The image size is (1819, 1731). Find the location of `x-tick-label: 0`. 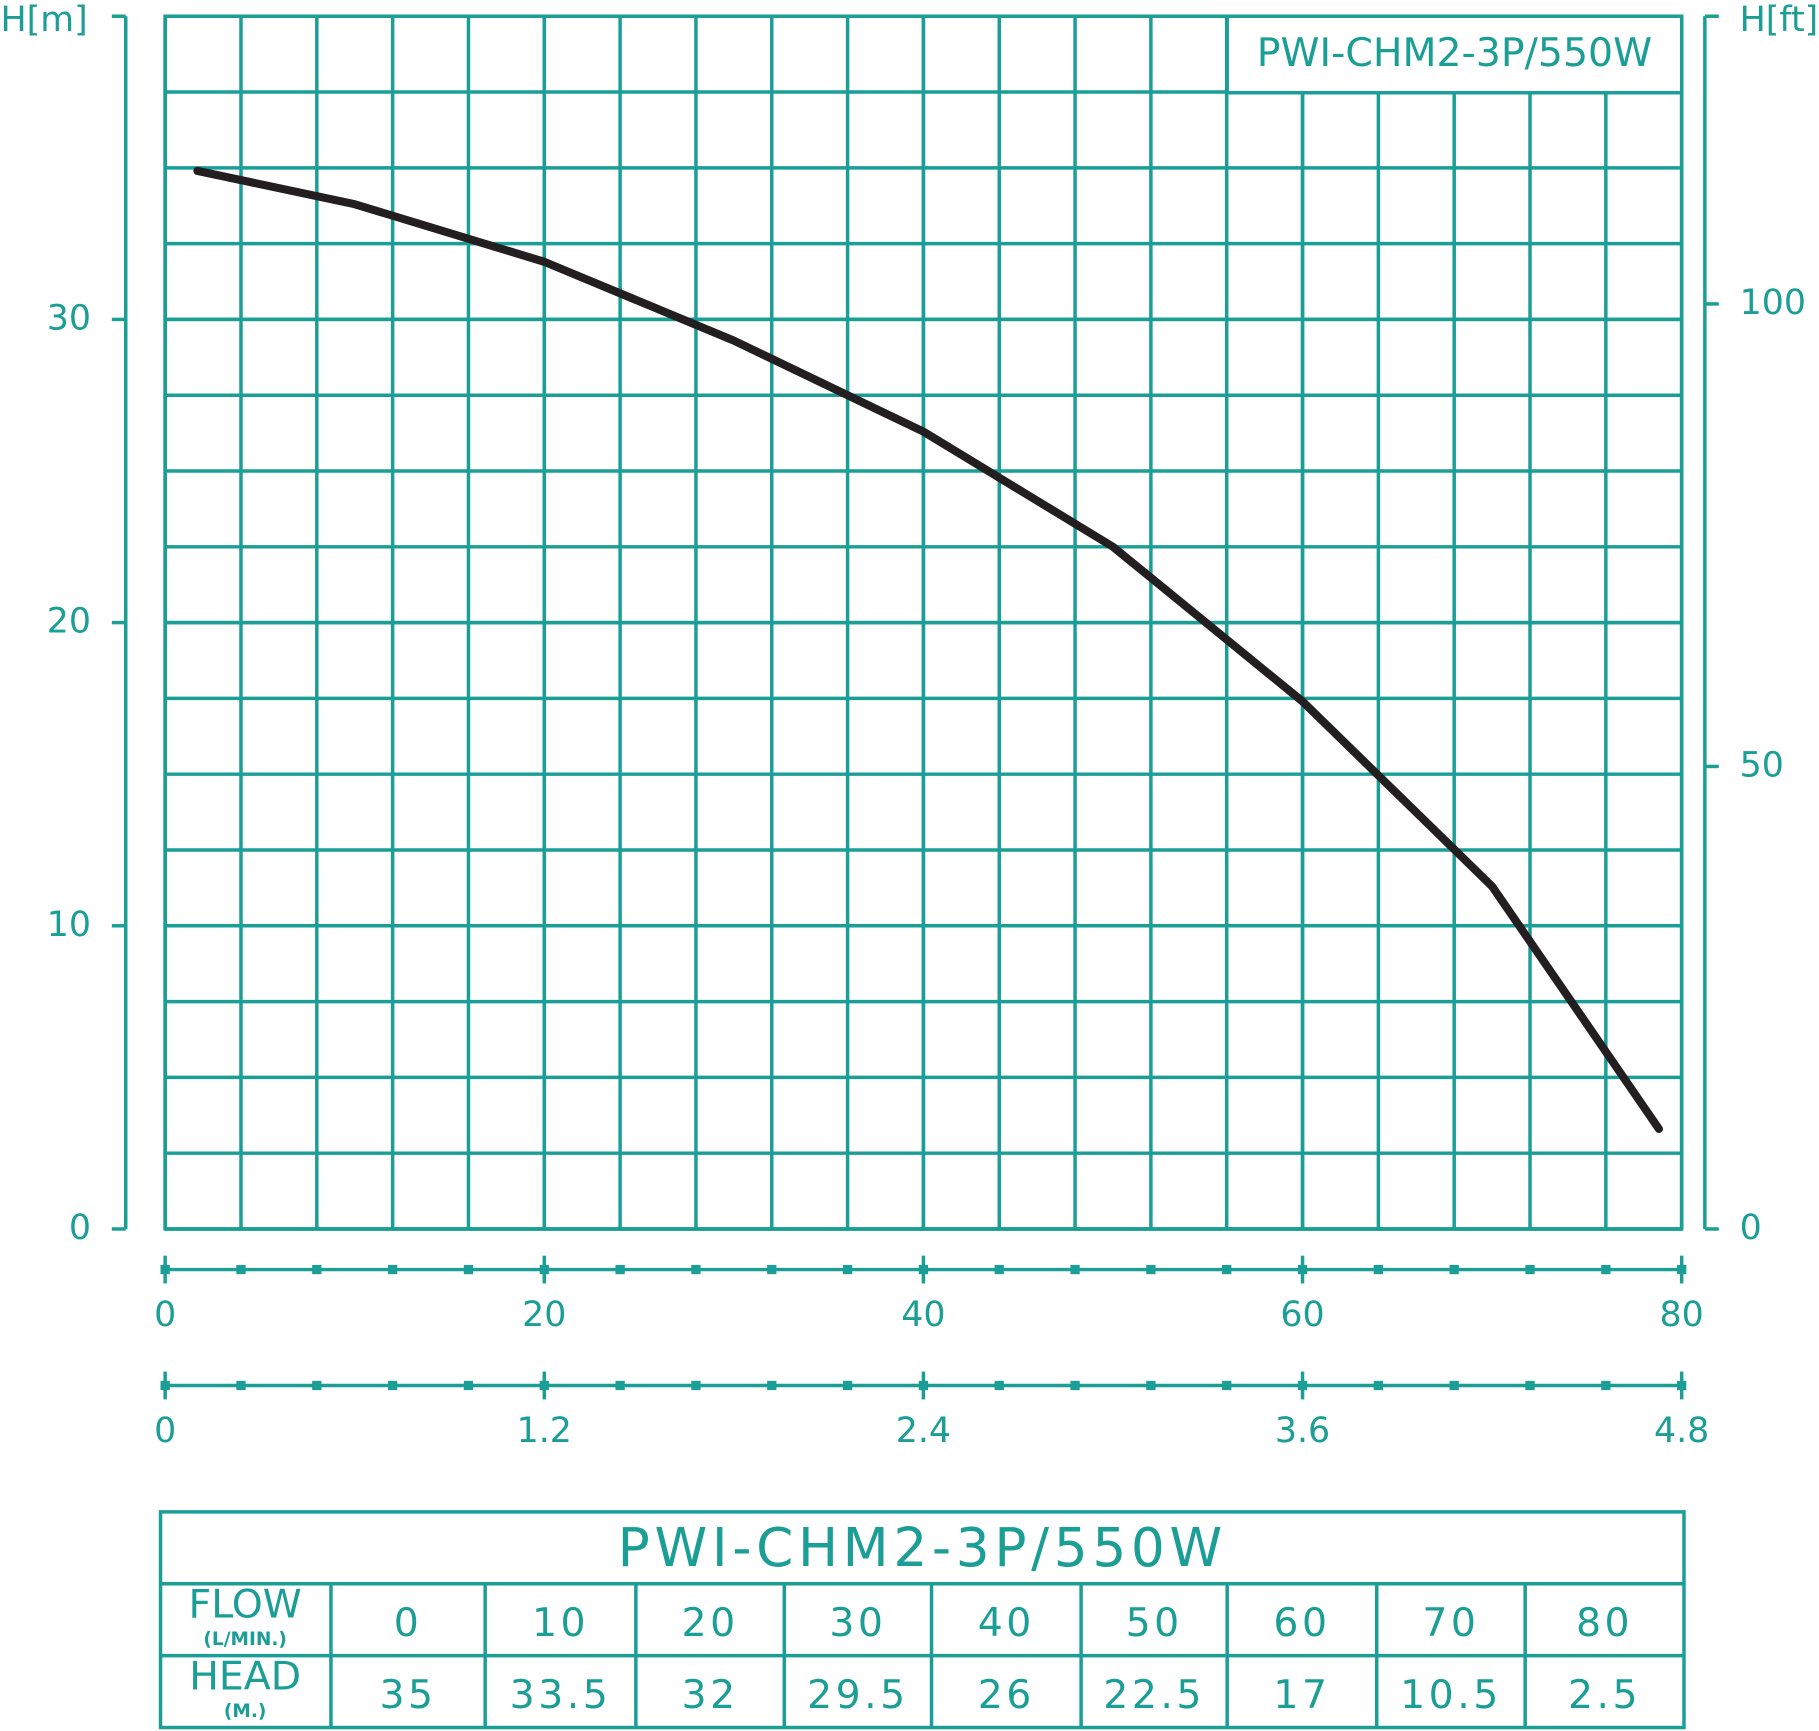

x-tick-label: 0 is located at coordinates (165, 1315).